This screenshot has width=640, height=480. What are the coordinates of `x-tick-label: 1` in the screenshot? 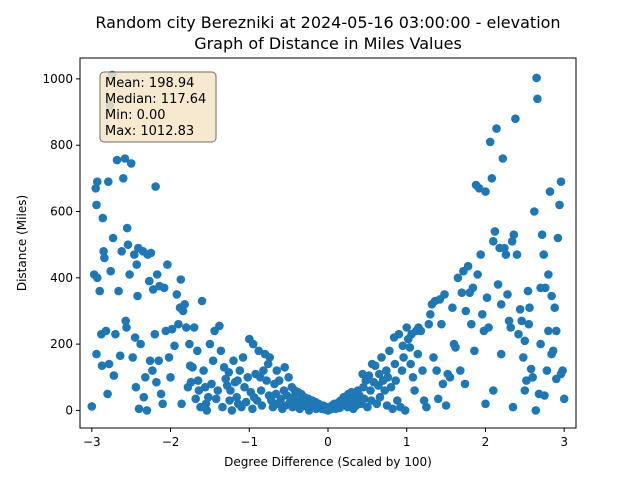 It's located at (407, 442).